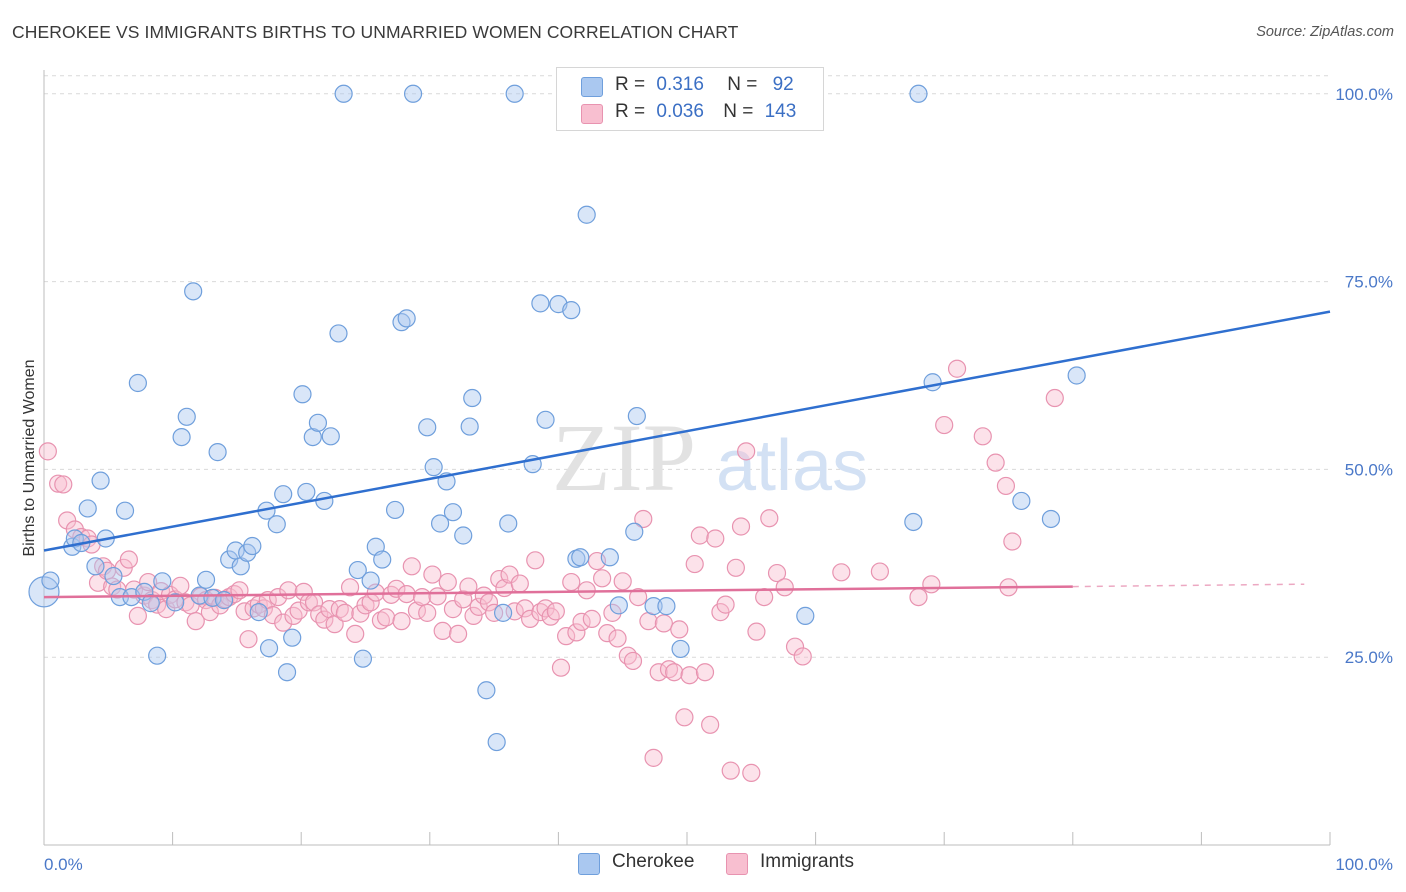  I want to click on legend-r-label: R =, so click(630, 84).